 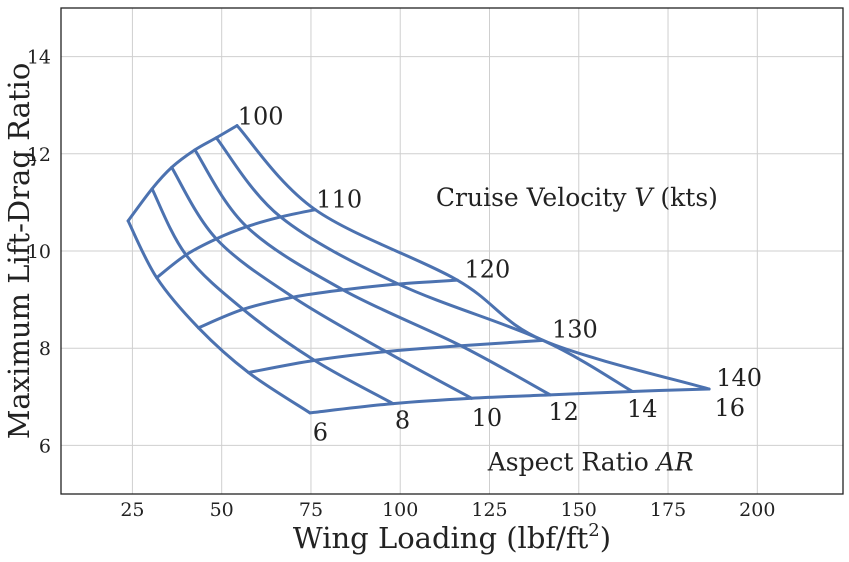 I want to click on x-axis-label-text: Wing Loading (lbf/ft, so click(x=441, y=538).